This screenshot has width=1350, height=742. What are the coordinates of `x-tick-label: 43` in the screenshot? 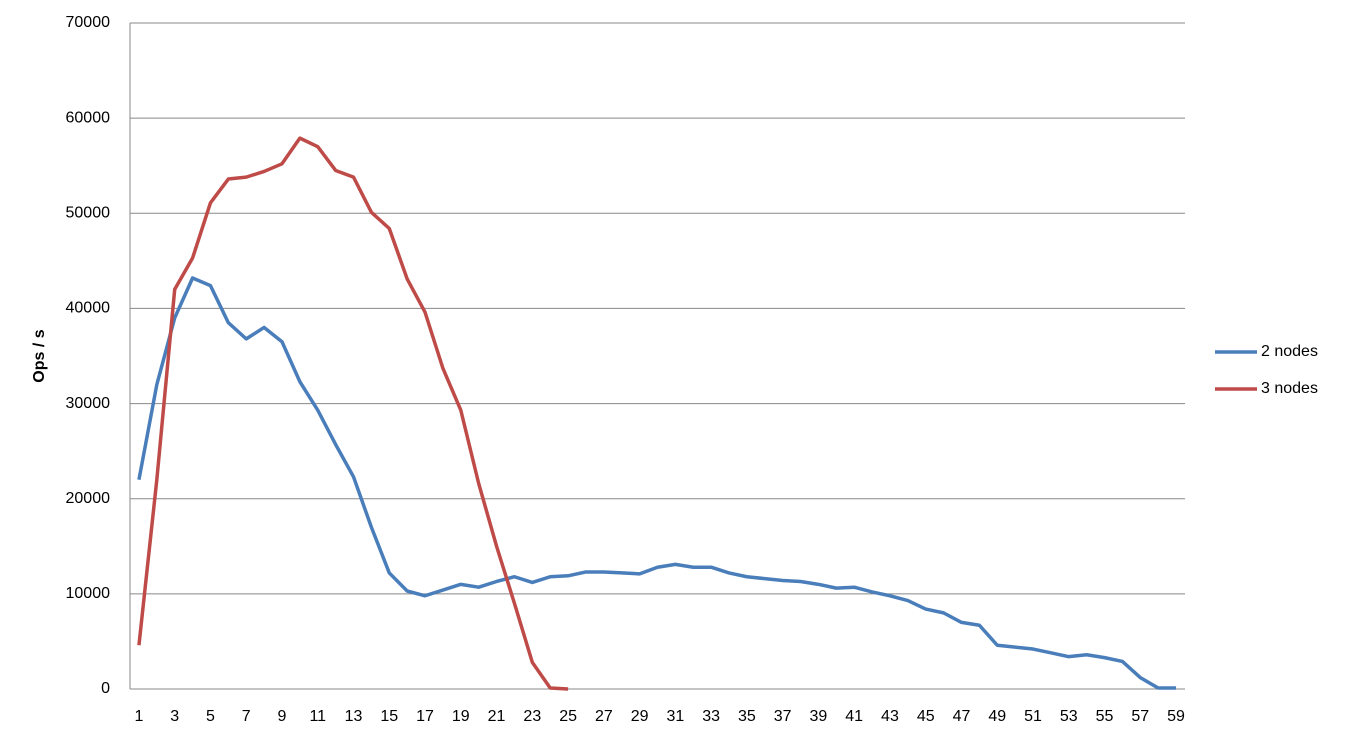 It's located at (890, 716).